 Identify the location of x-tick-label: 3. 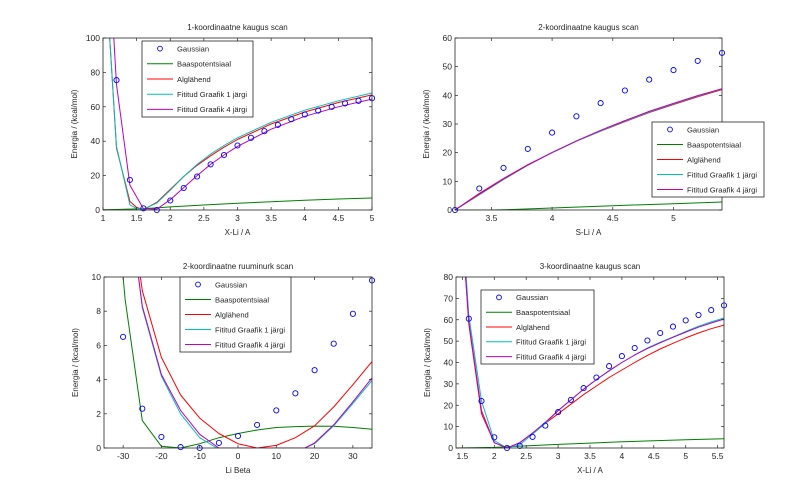
(237, 218).